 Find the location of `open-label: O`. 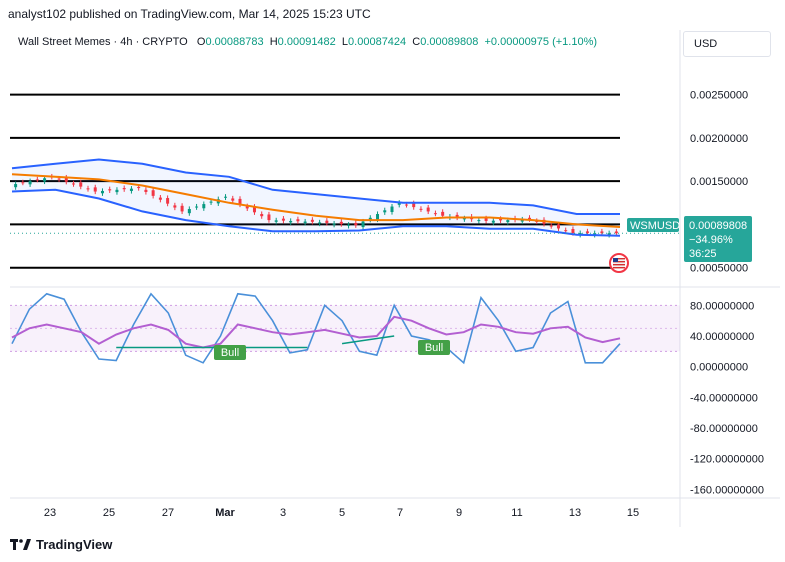

open-label: O is located at coordinates (201, 42).